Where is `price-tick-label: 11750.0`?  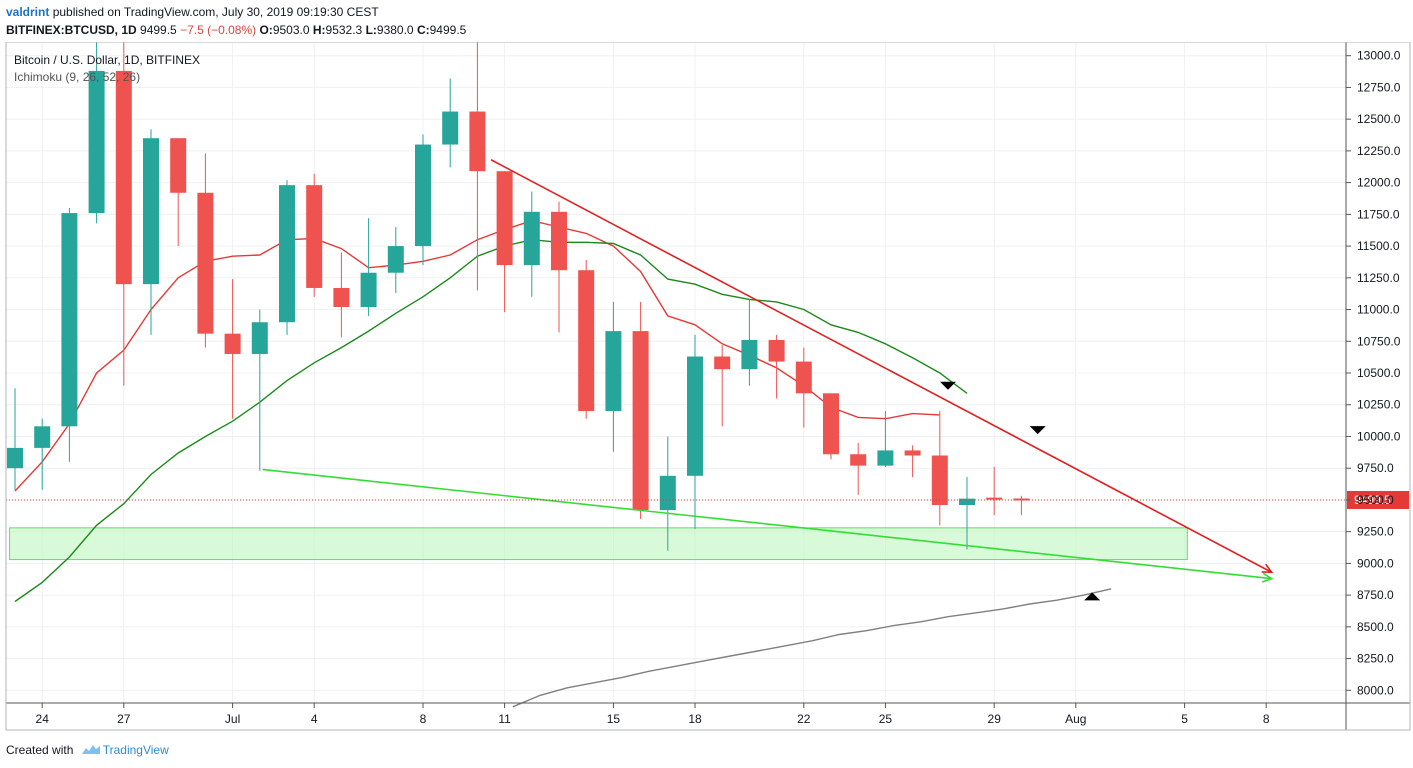
price-tick-label: 11750.0 is located at coordinates (1378, 214).